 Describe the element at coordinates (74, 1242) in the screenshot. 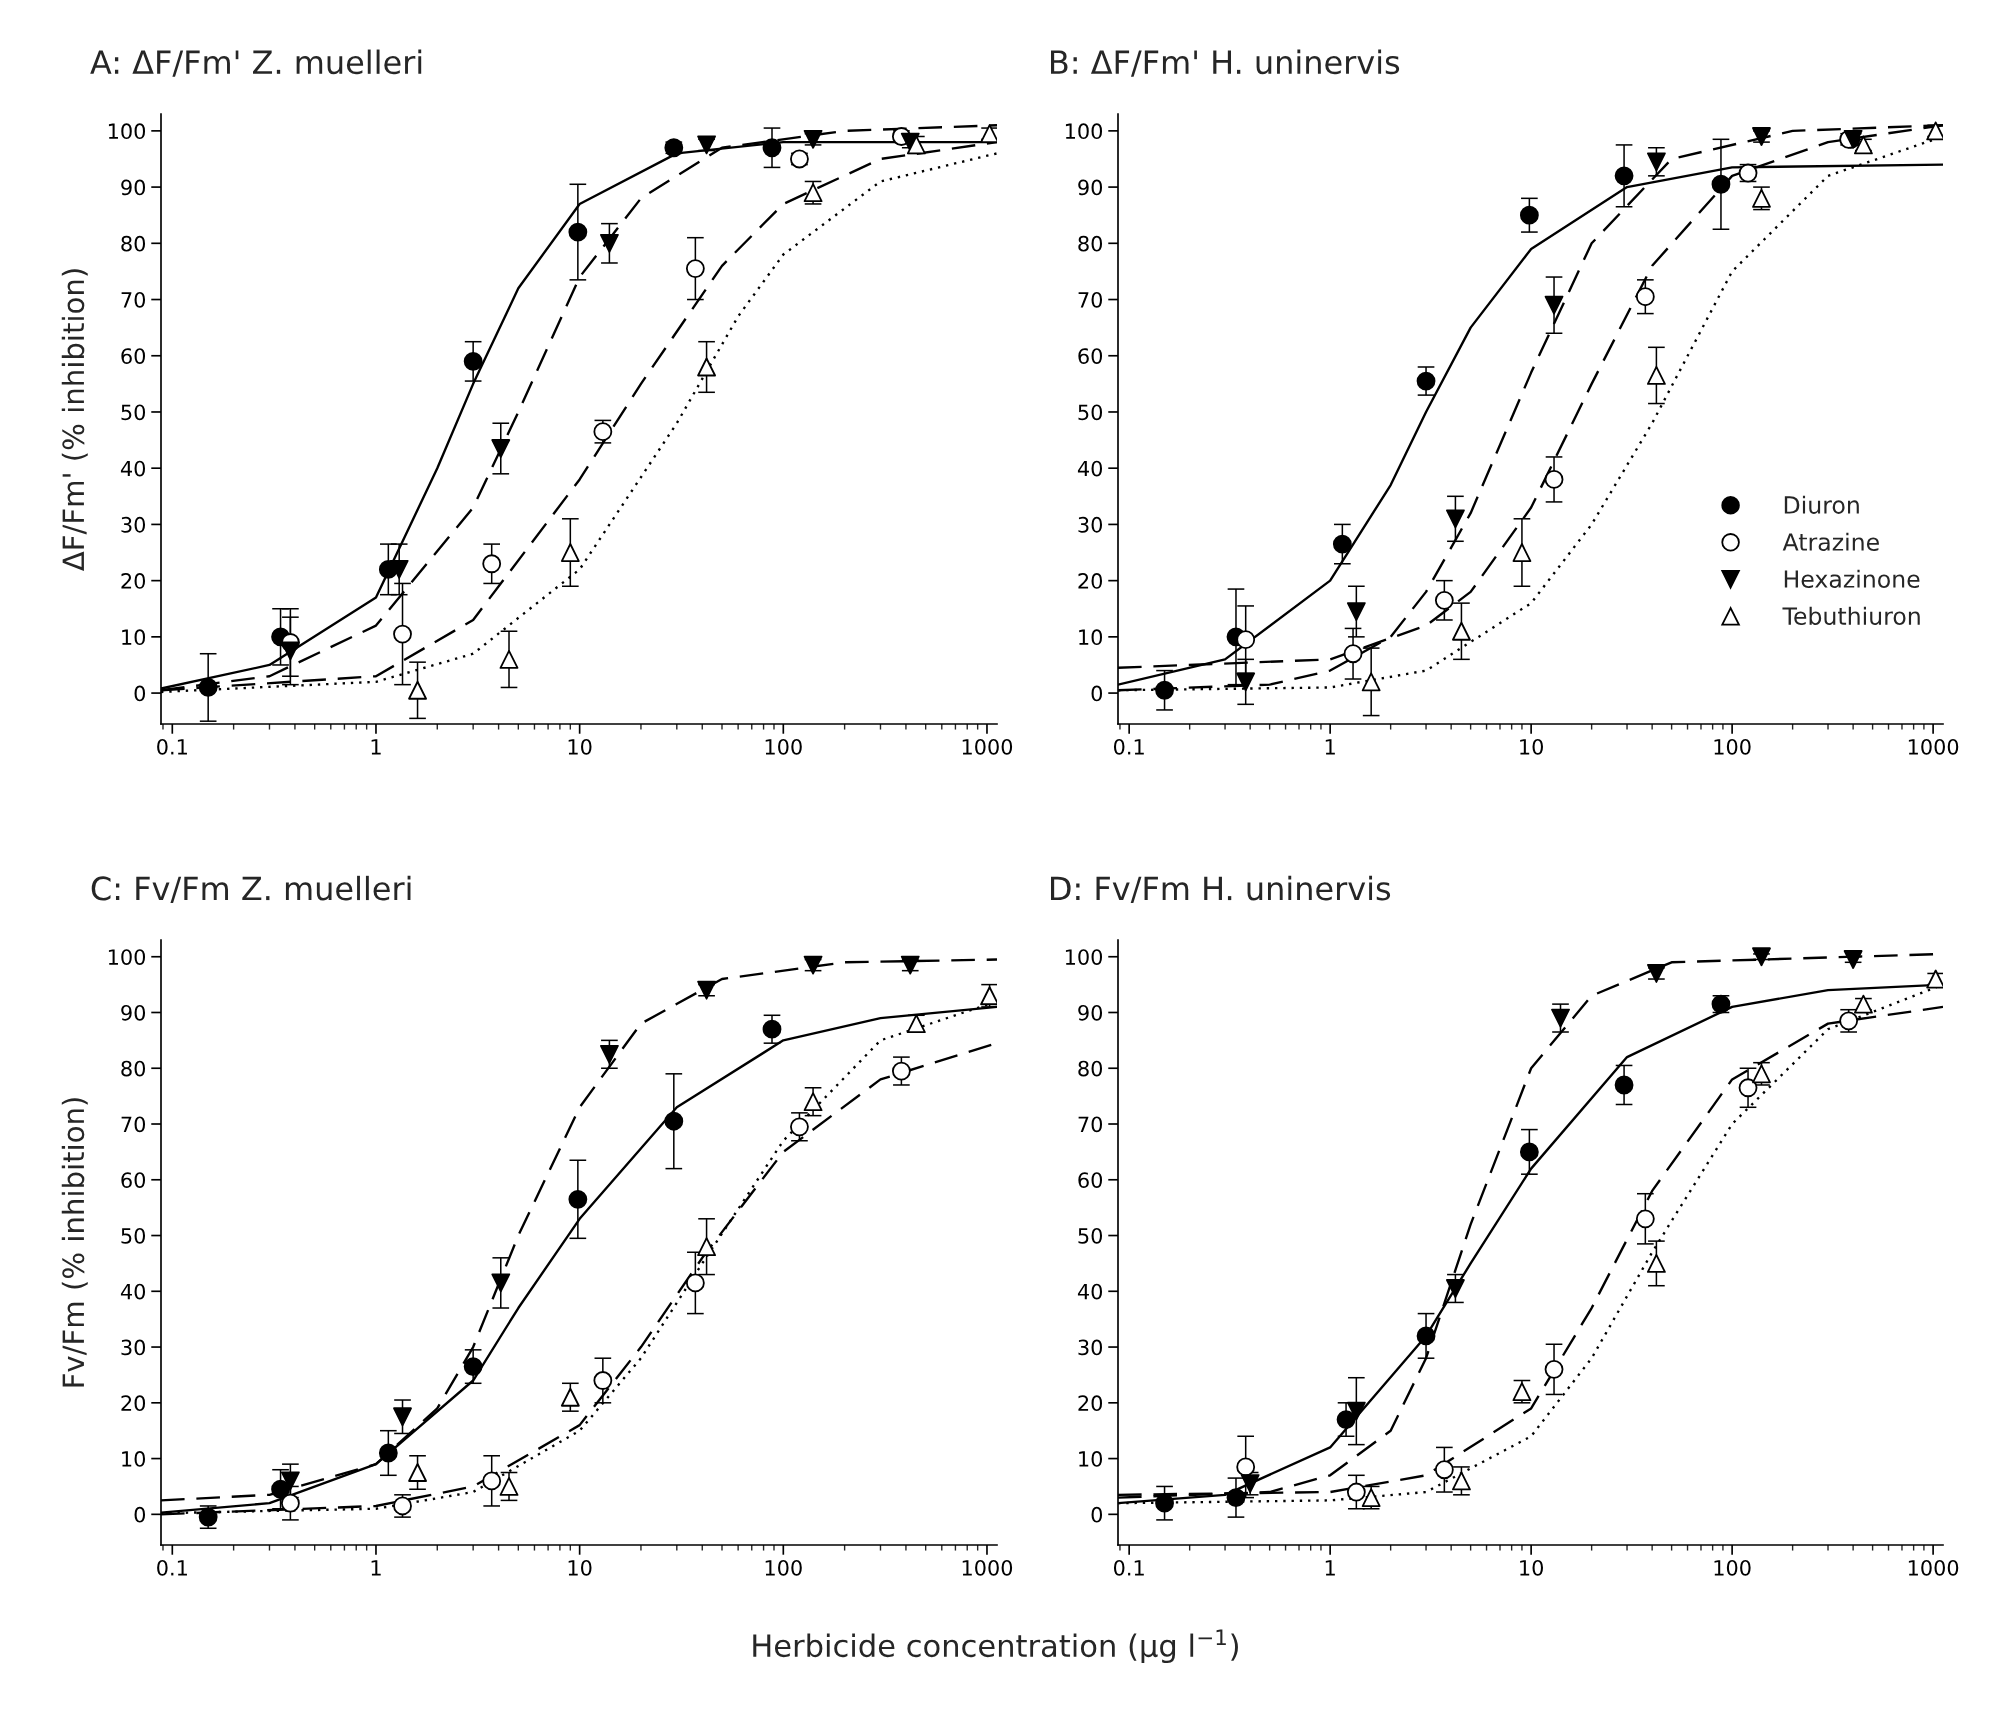

I see `y-axis-title: Fv/Fm (% inhibition)` at that location.